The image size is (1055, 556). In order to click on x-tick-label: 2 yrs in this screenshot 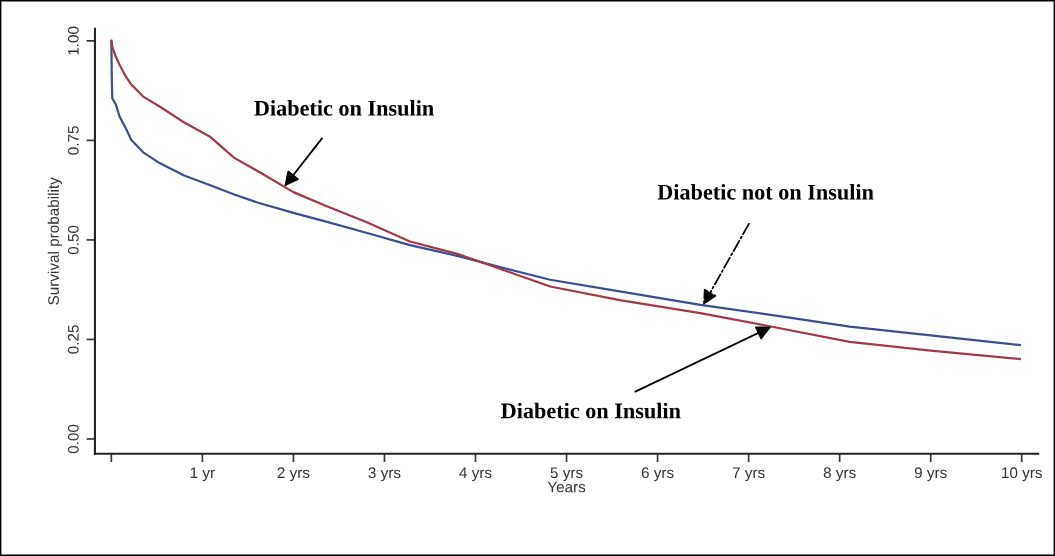, I will do `click(293, 474)`.